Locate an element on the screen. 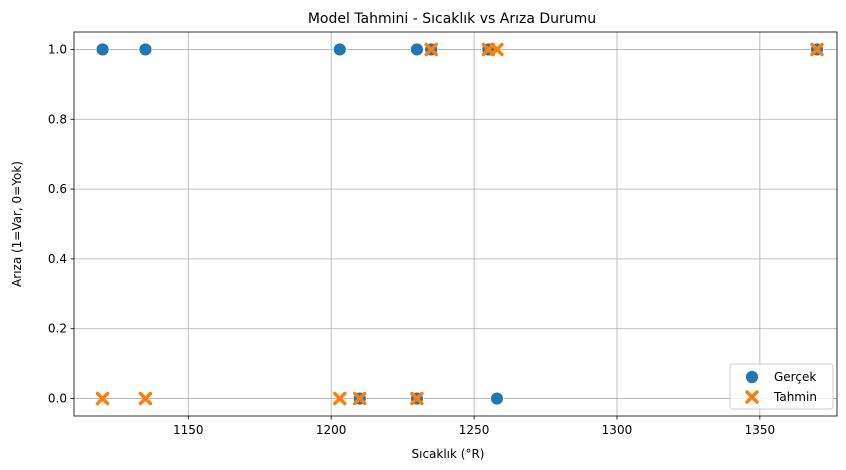 This screenshot has height=470, width=846. y-tick-label: 0.6 is located at coordinates (57, 189).